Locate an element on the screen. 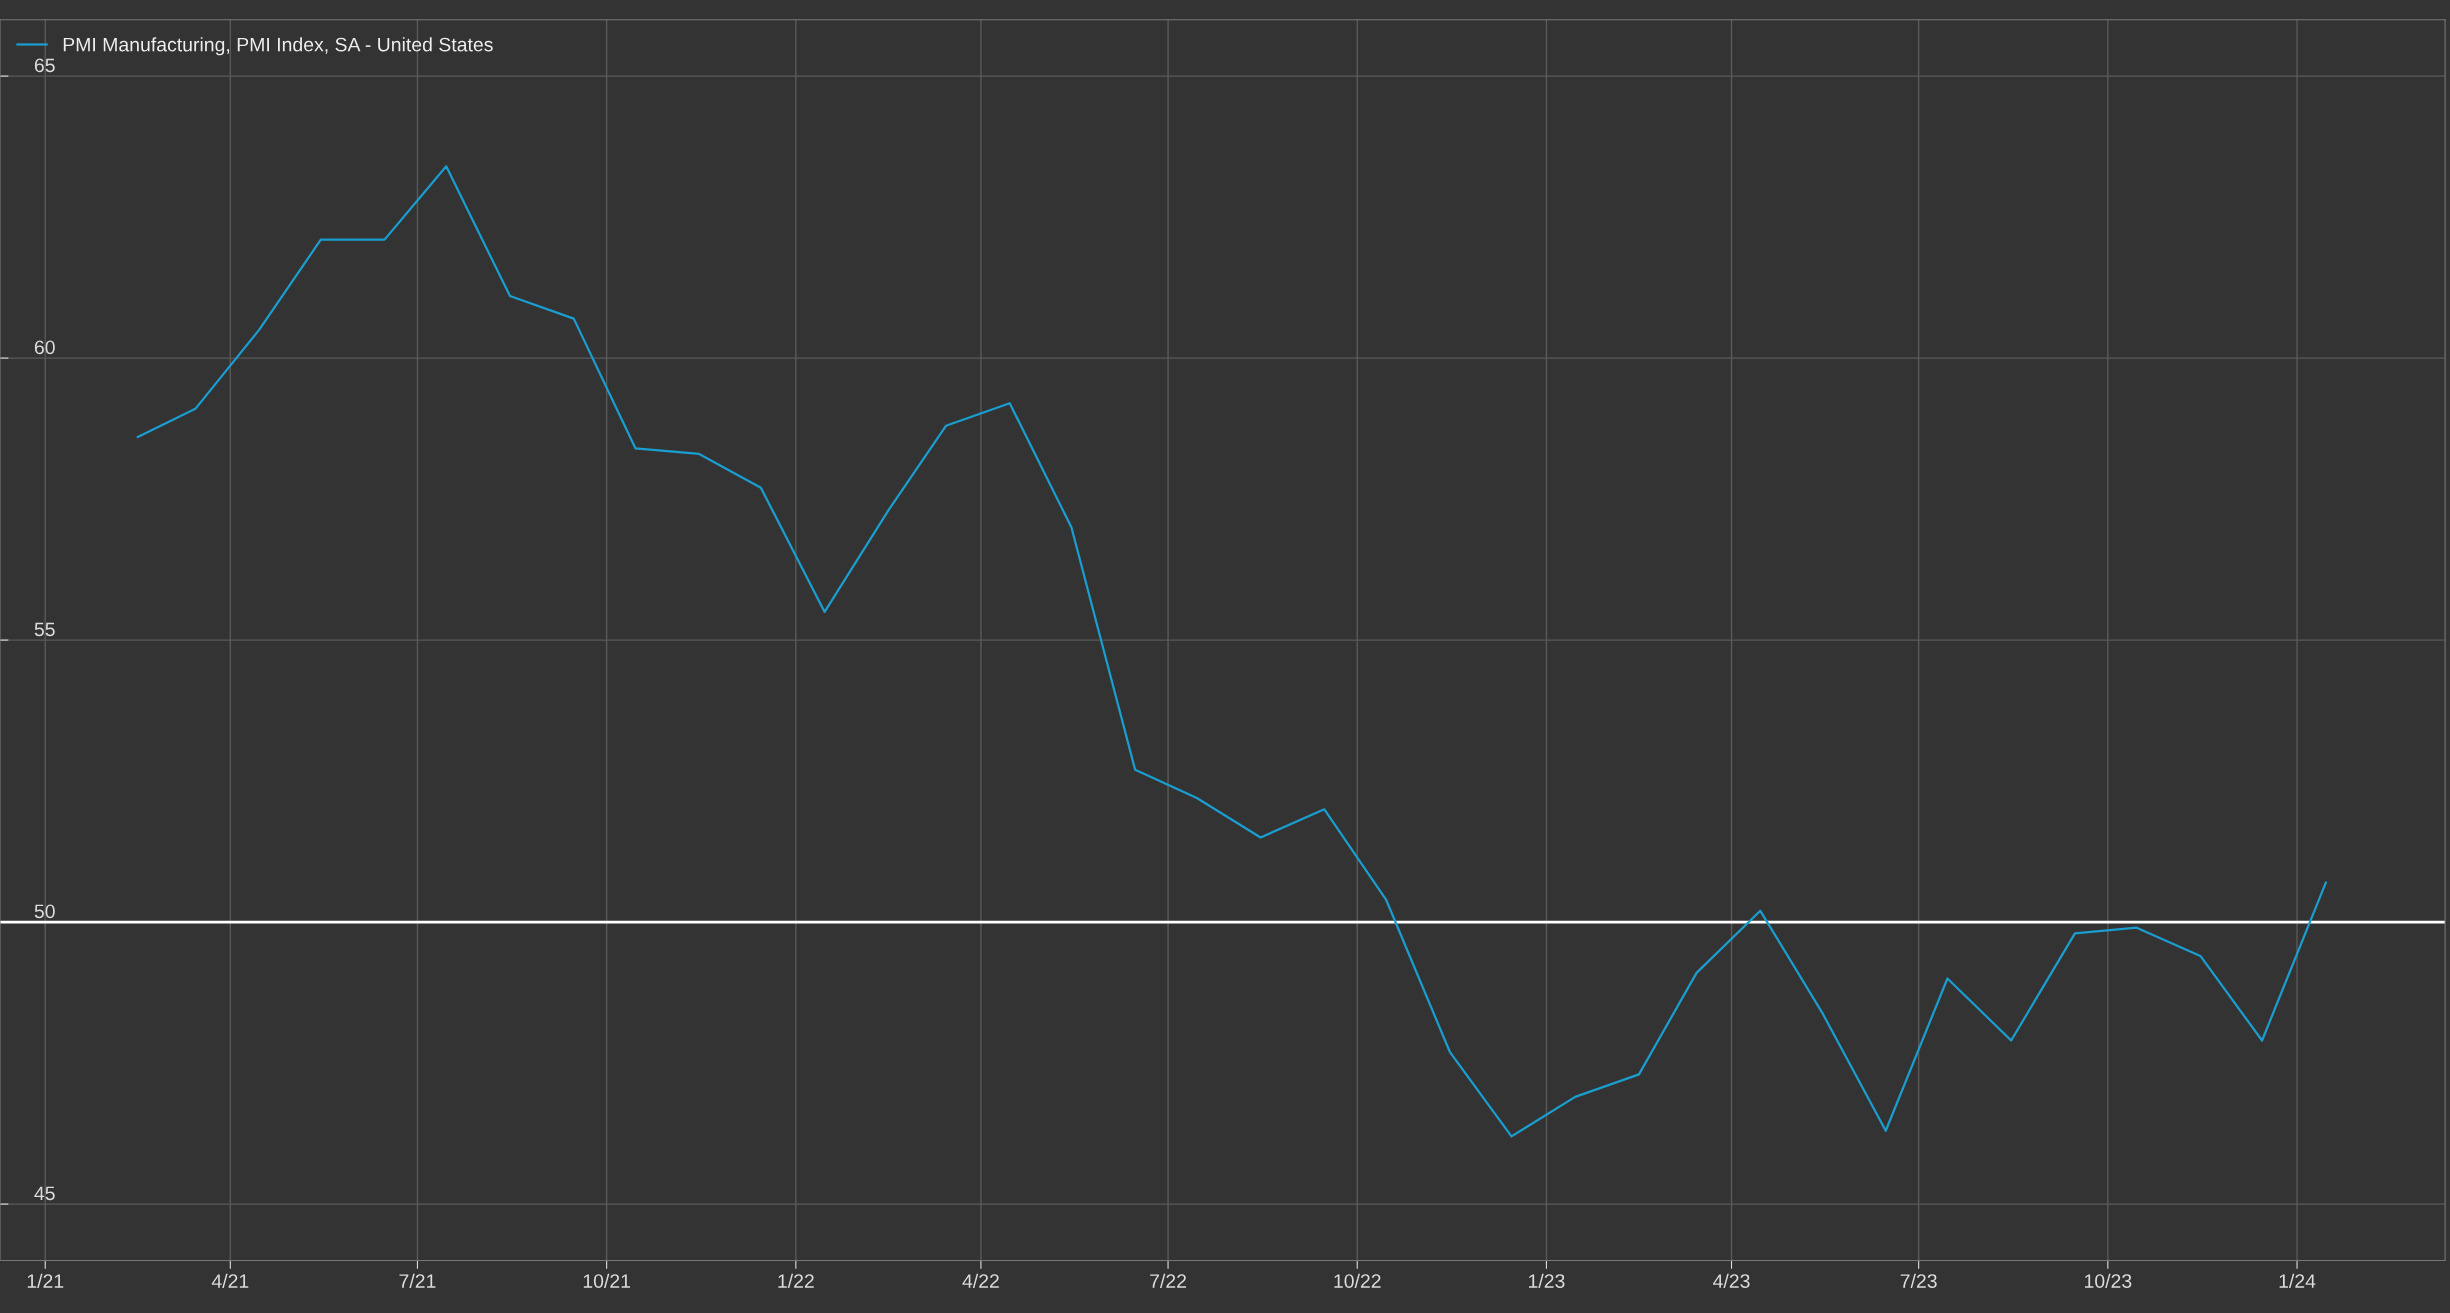 Image resolution: width=2450 pixels, height=1313 pixels. x-tick-label: 10/21 is located at coordinates (607, 1280).